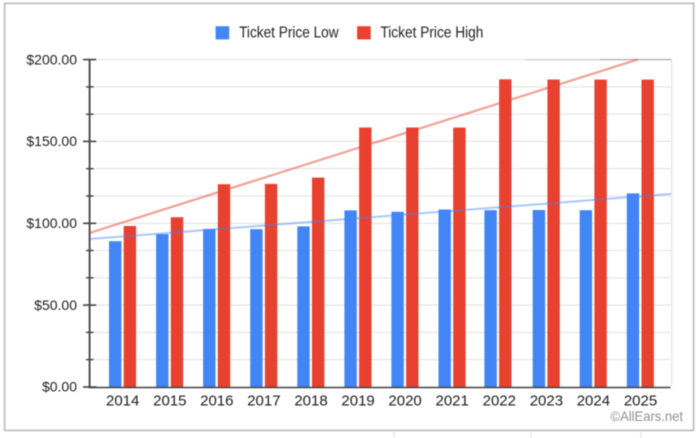 This screenshot has width=700, height=438. What do you see at coordinates (452, 400) in the screenshot?
I see `svg-text: 2021` at bounding box center [452, 400].